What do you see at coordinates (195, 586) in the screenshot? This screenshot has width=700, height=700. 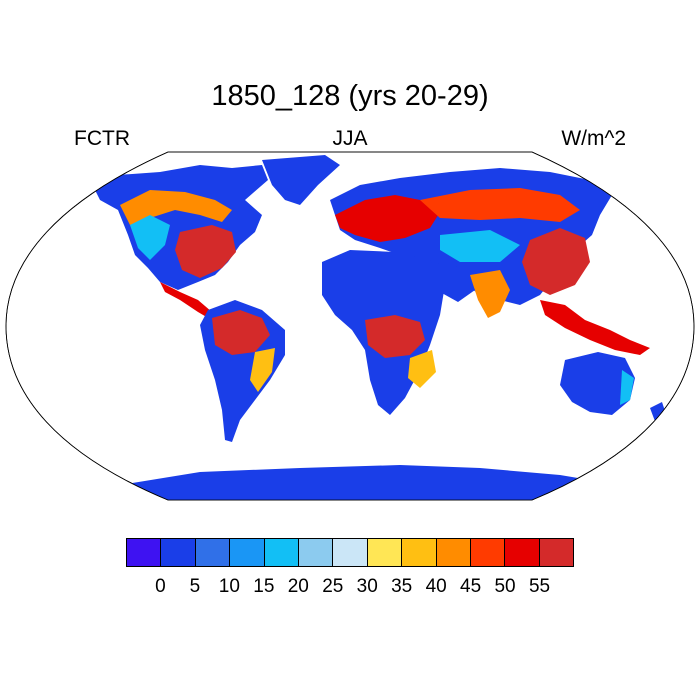 I see `colorbar-tick-label: 5` at bounding box center [195, 586].